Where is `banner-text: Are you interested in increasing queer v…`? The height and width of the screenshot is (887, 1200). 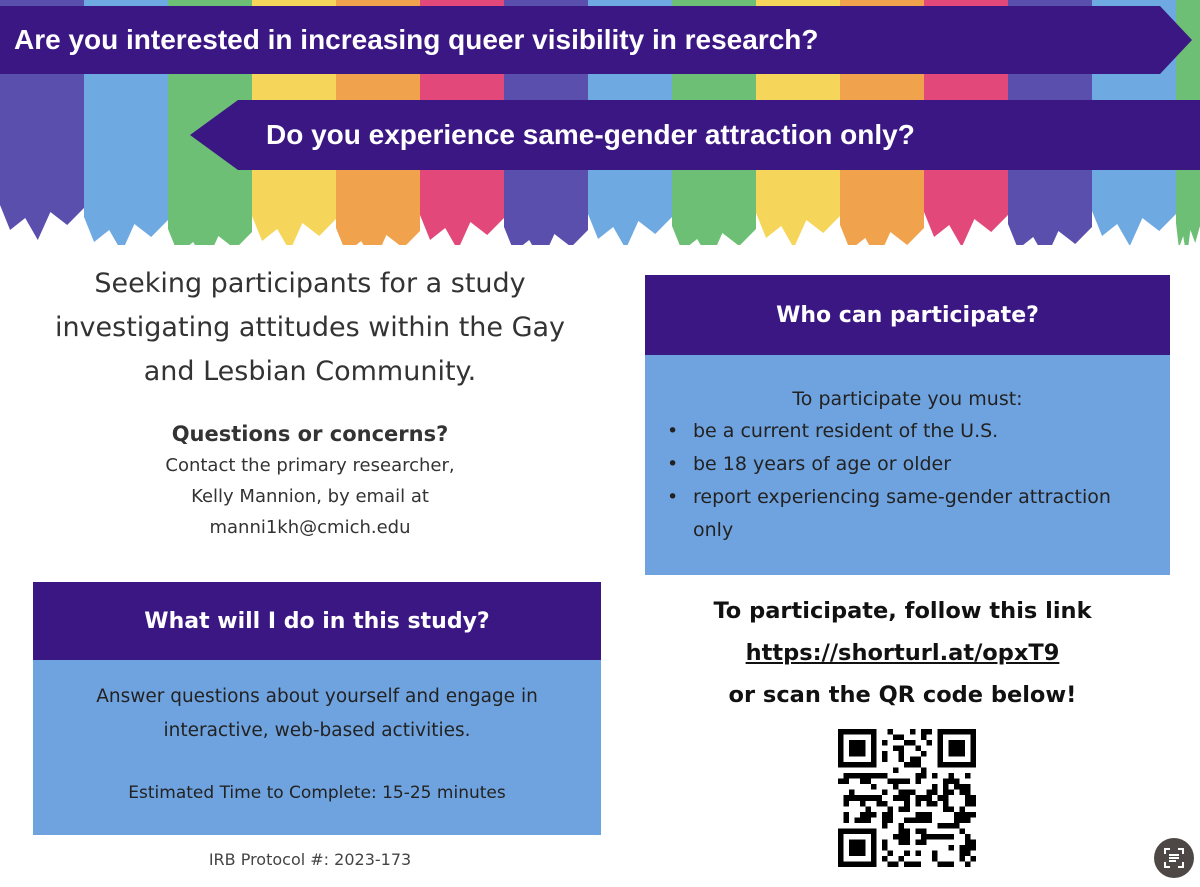 banner-text: Are you interested in increasing queer v… is located at coordinates (416, 39).